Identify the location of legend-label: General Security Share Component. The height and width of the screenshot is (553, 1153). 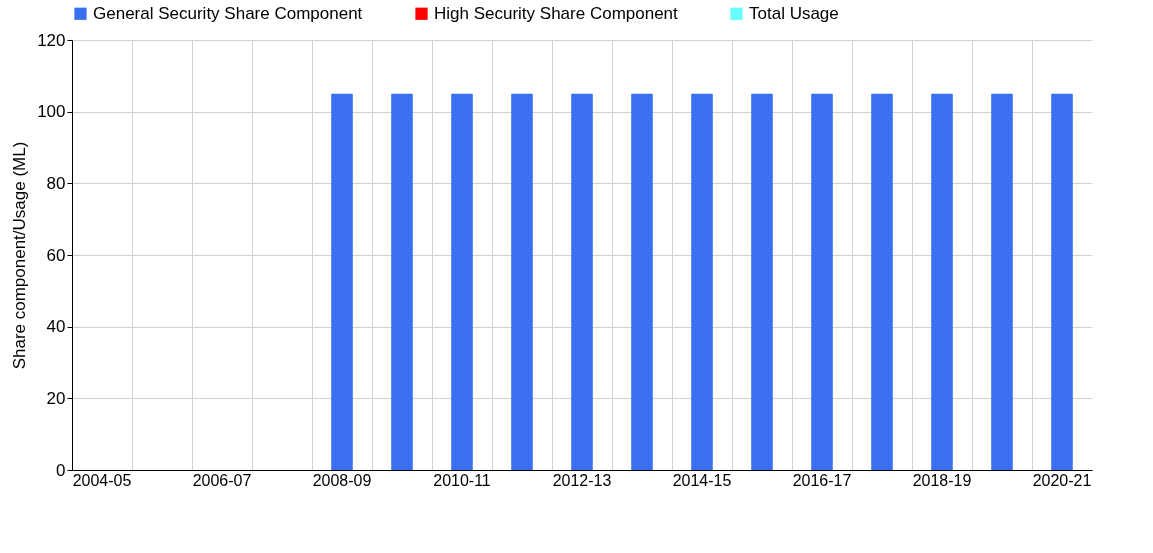
(228, 13).